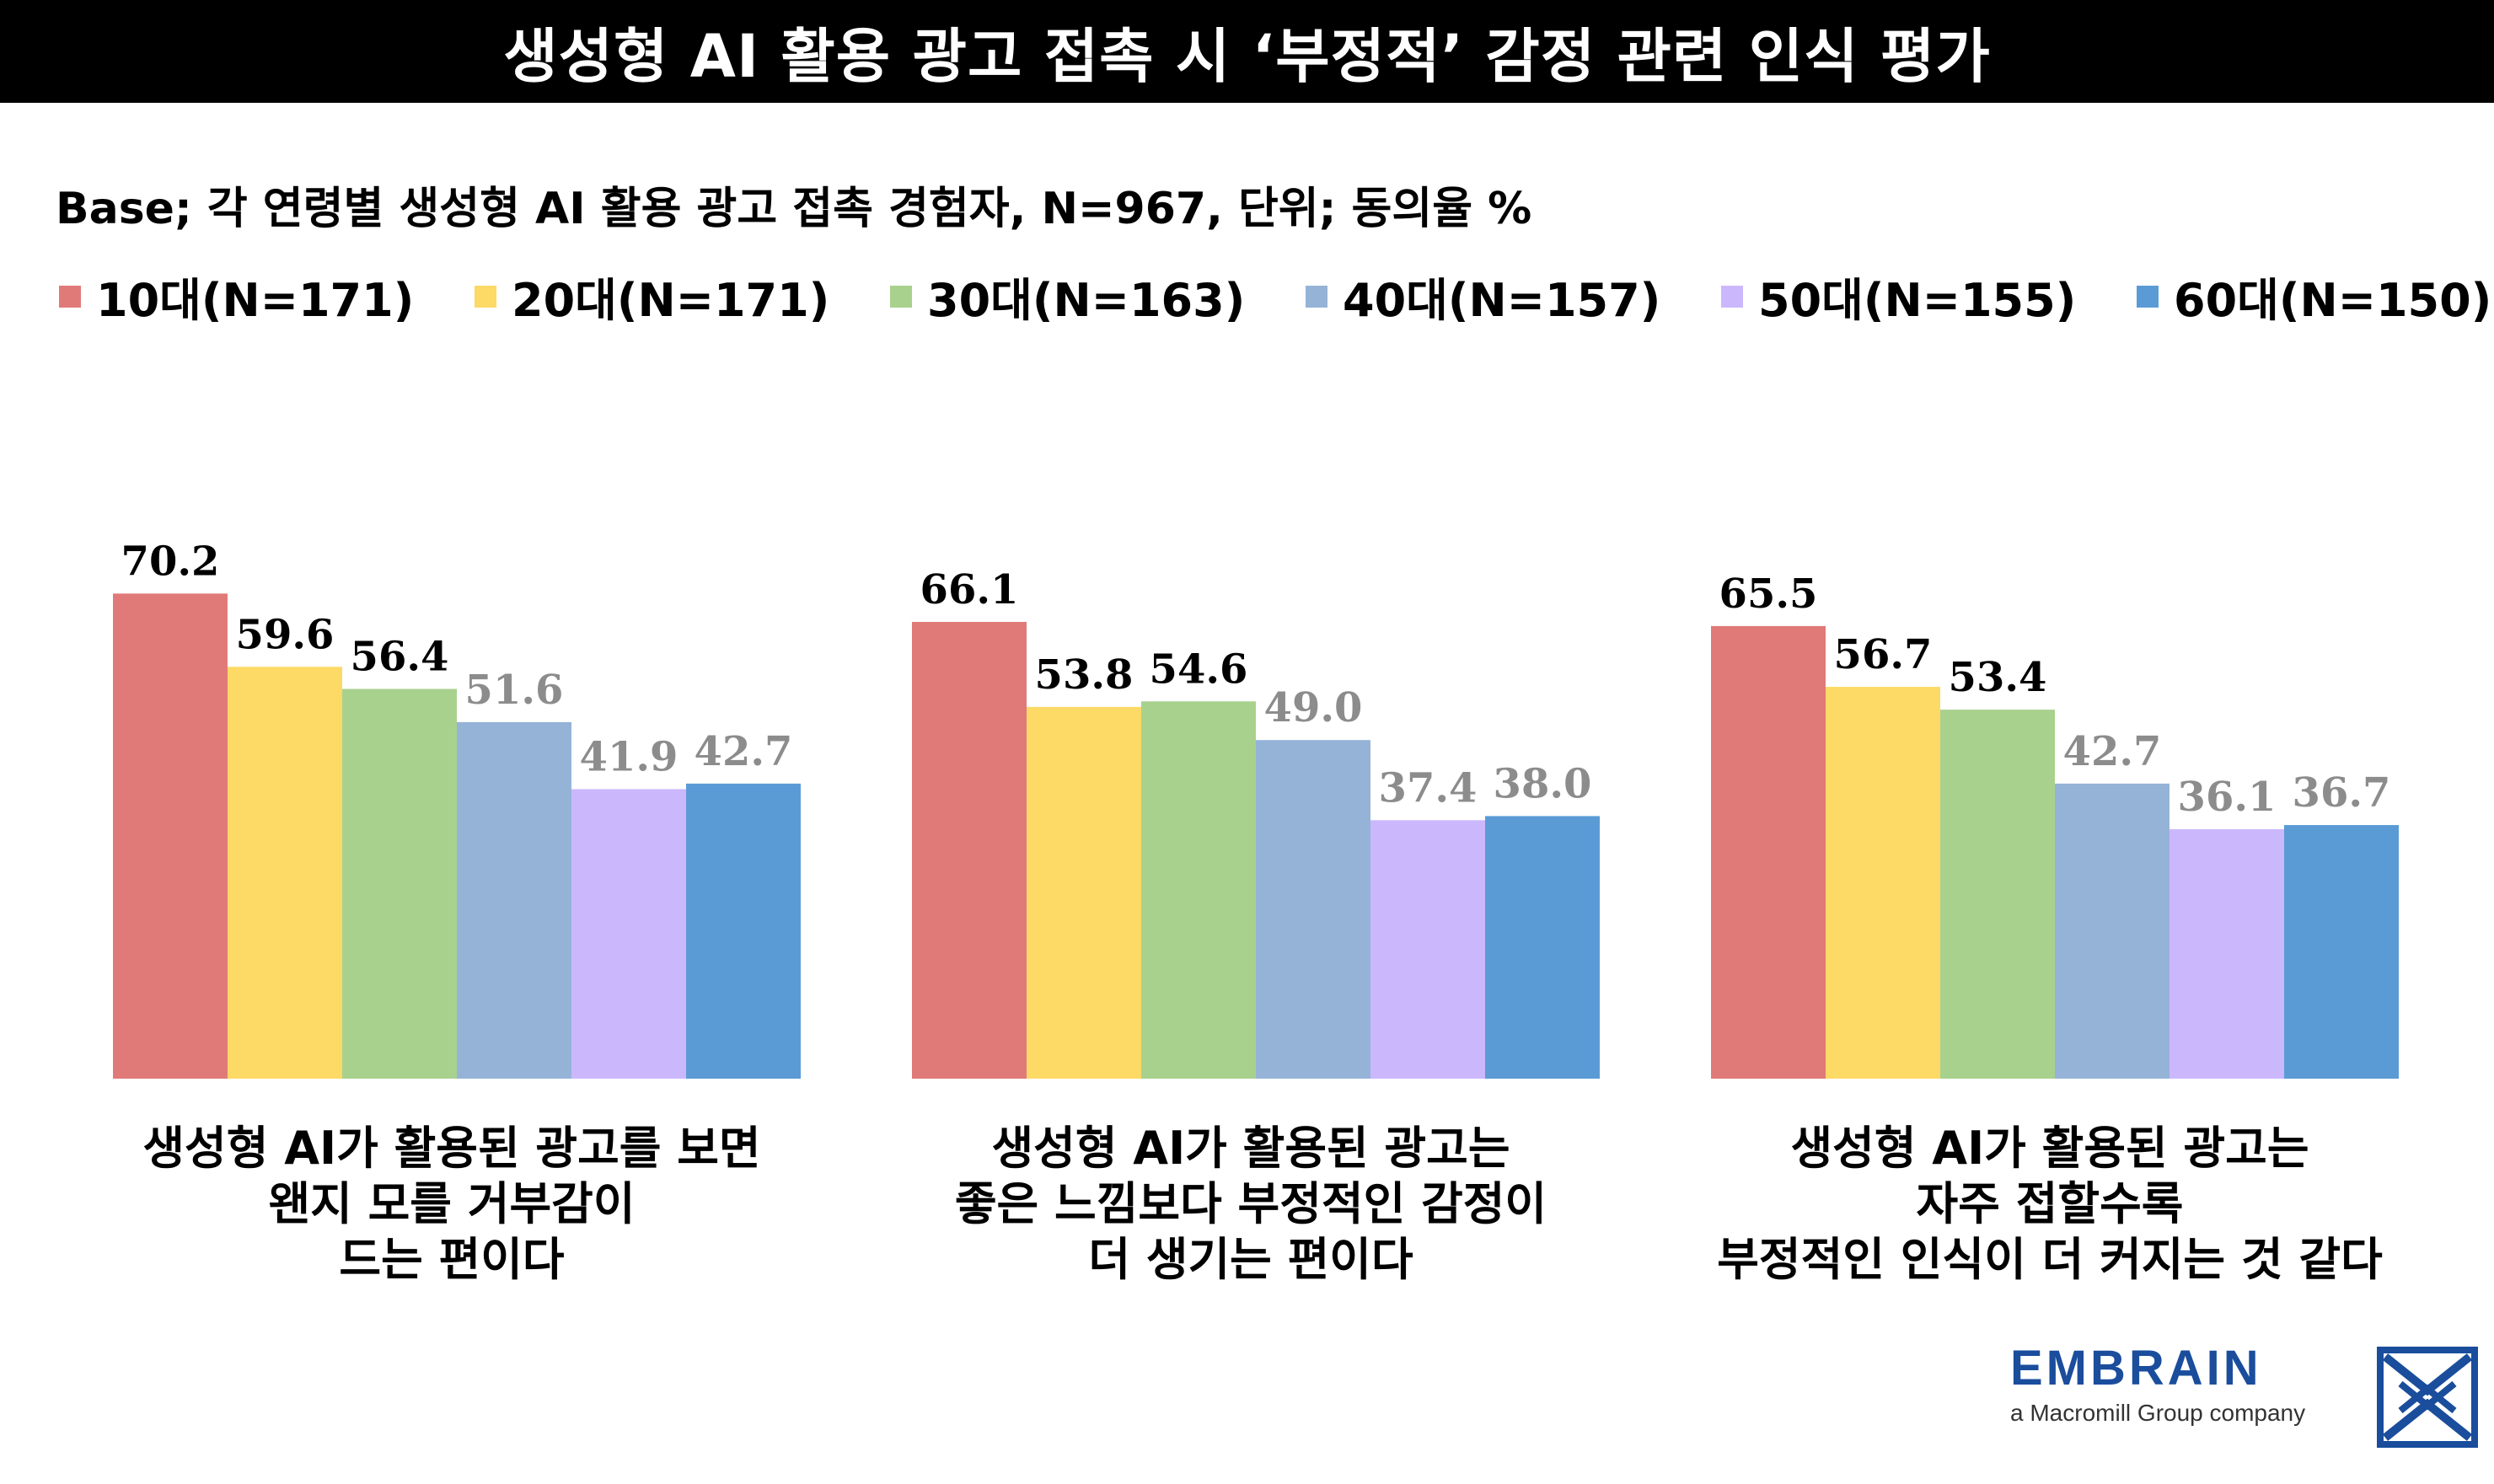 The width and height of the screenshot is (2494, 1484). What do you see at coordinates (1199, 890) in the screenshot?
I see `bar-30s-q2` at bounding box center [1199, 890].